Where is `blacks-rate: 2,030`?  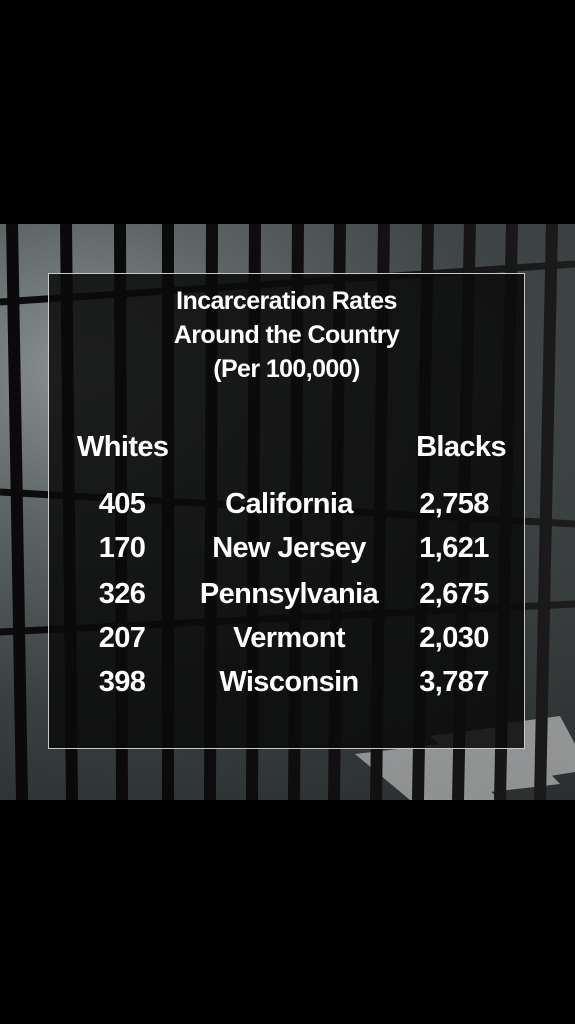
blacks-rate: 2,030 is located at coordinates (454, 638).